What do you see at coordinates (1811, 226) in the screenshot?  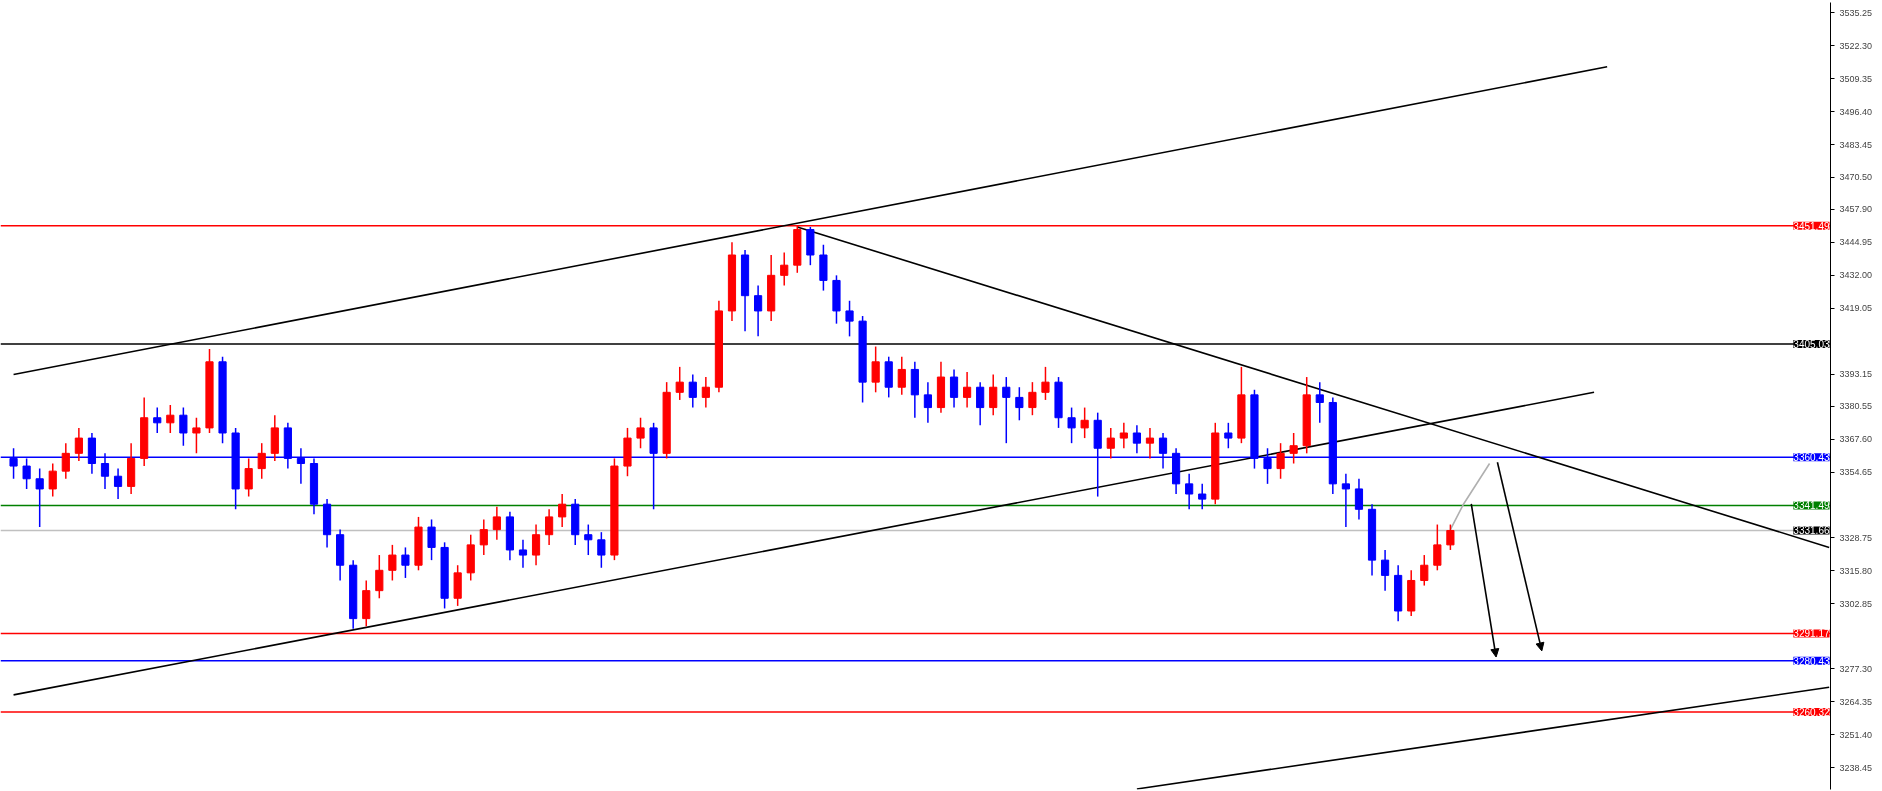 I see `ref-line-label: 3451.49` at bounding box center [1811, 226].